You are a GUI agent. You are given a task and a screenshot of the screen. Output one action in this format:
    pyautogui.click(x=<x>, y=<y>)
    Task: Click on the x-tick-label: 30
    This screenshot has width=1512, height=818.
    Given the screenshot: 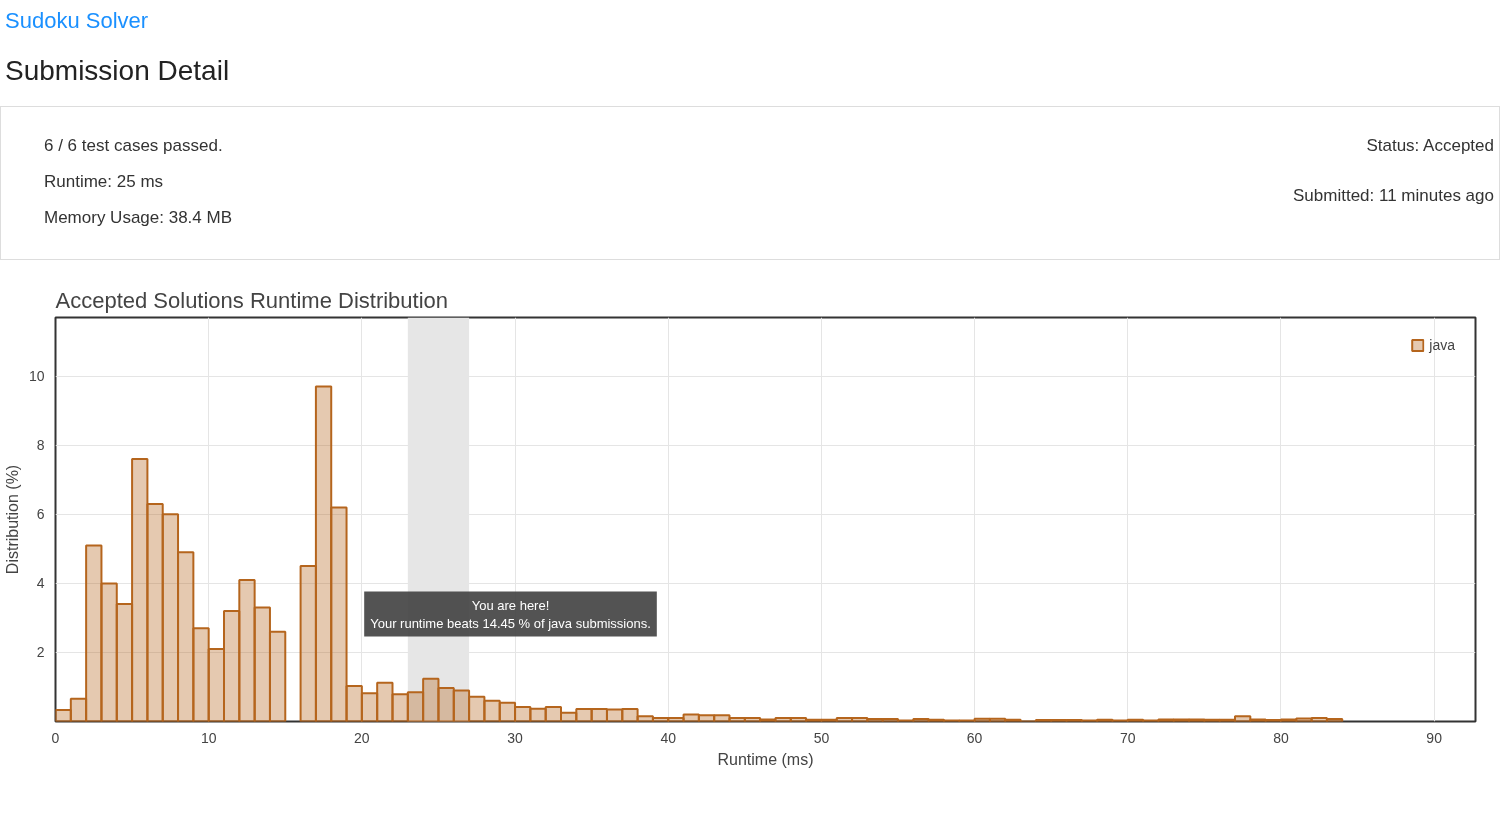 What is the action you would take?
    pyautogui.click(x=515, y=737)
    